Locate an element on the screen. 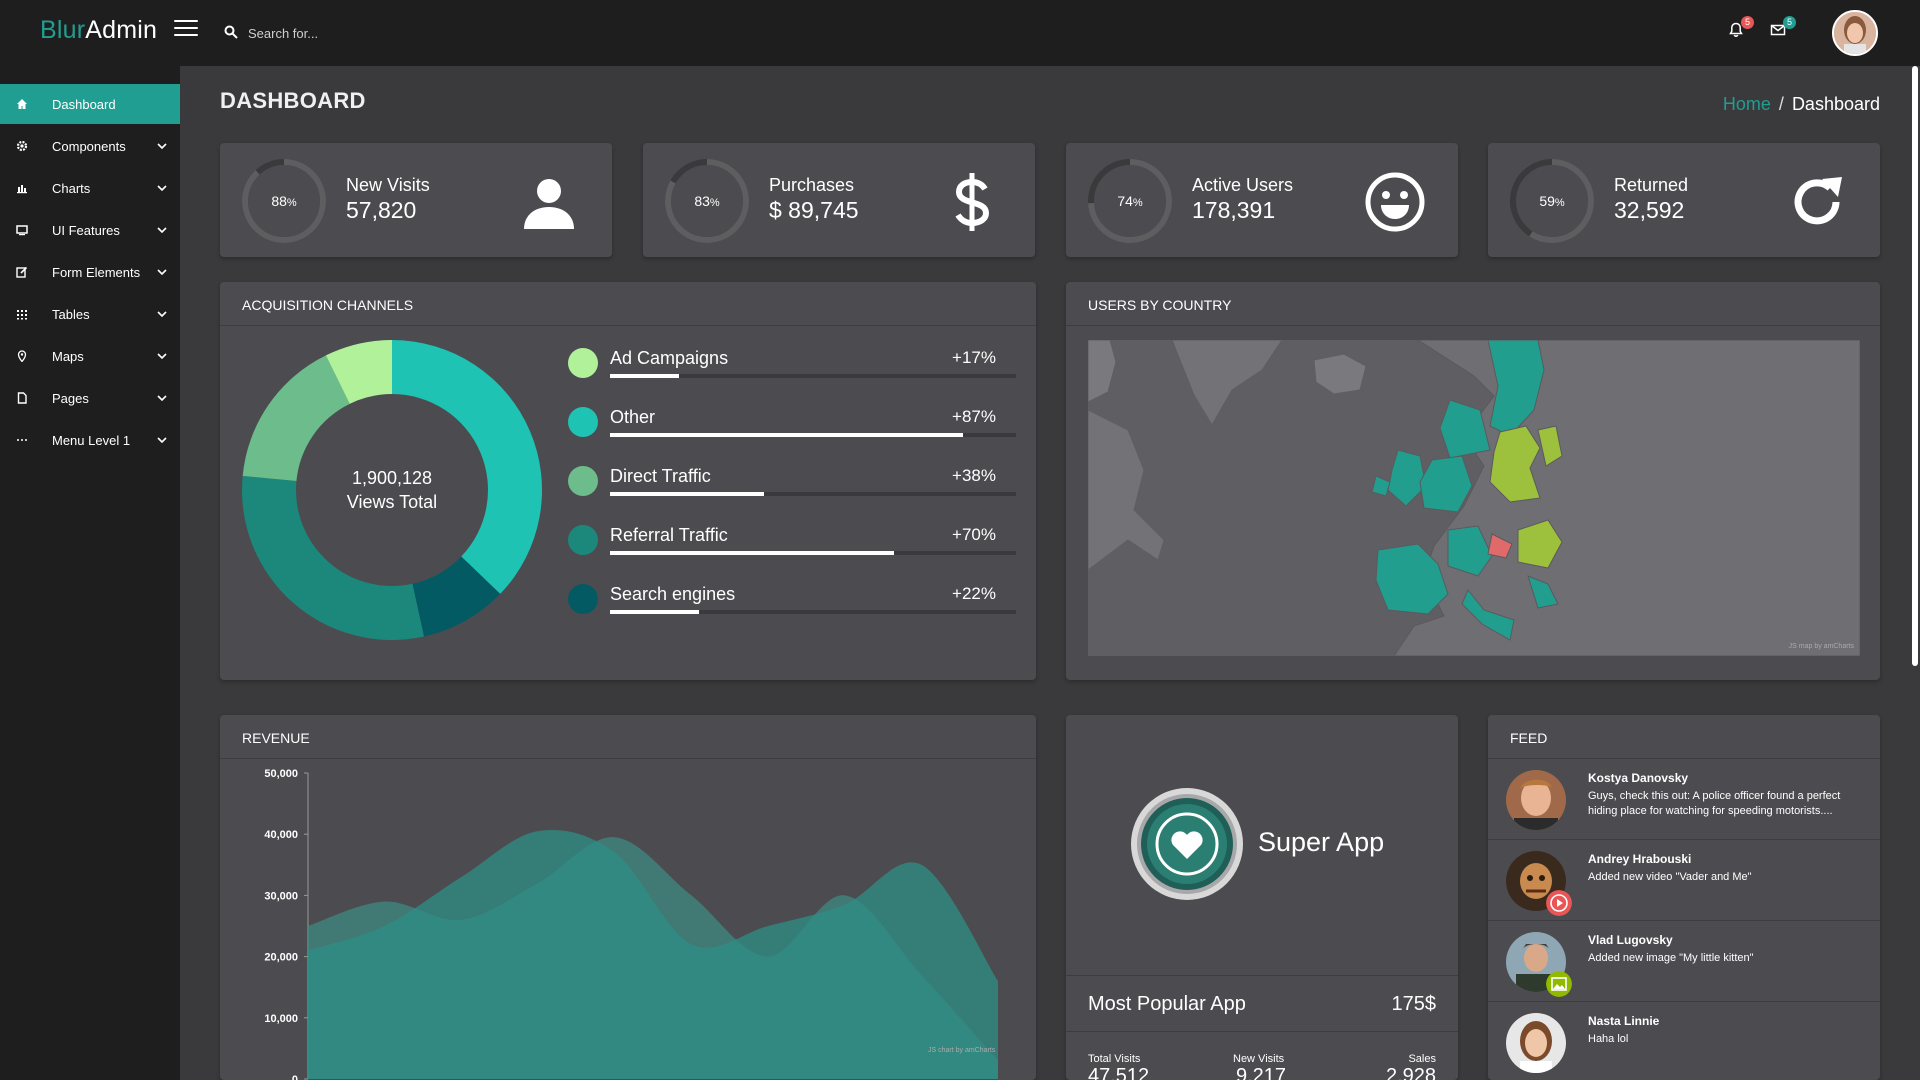 The height and width of the screenshot is (1080, 1920). stat-card-returned: 59% Returned 32,592 is located at coordinates (1684, 200).